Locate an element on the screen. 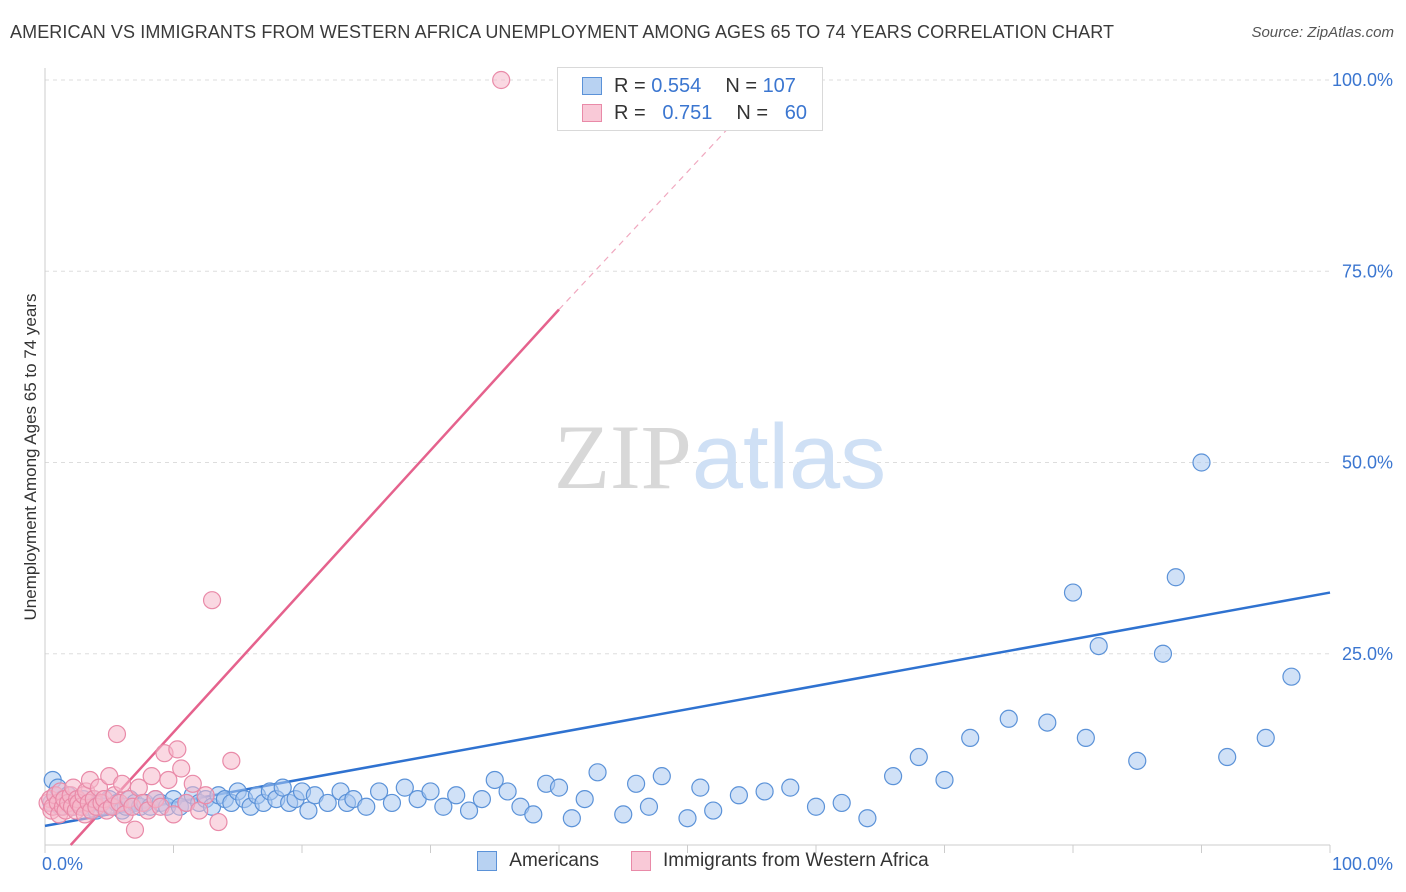 This screenshot has width=1406, height=892. r-value: 0.554 is located at coordinates (676, 85).